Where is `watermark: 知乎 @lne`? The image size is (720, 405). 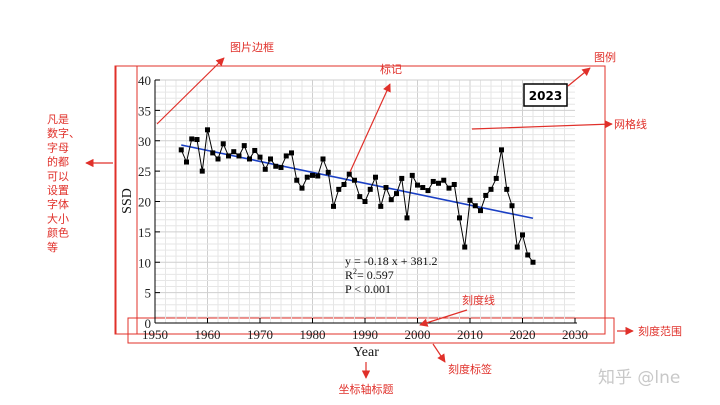
watermark: 知乎 @lne is located at coordinates (639, 378).